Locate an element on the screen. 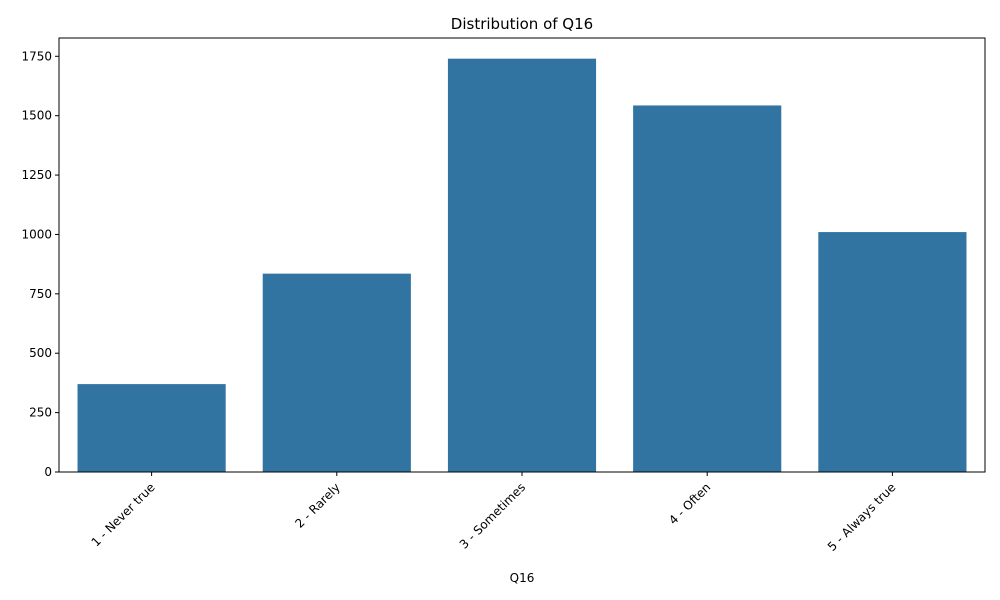 The width and height of the screenshot is (1000, 600). x-tick-label: 4 - Often is located at coordinates (689, 503).